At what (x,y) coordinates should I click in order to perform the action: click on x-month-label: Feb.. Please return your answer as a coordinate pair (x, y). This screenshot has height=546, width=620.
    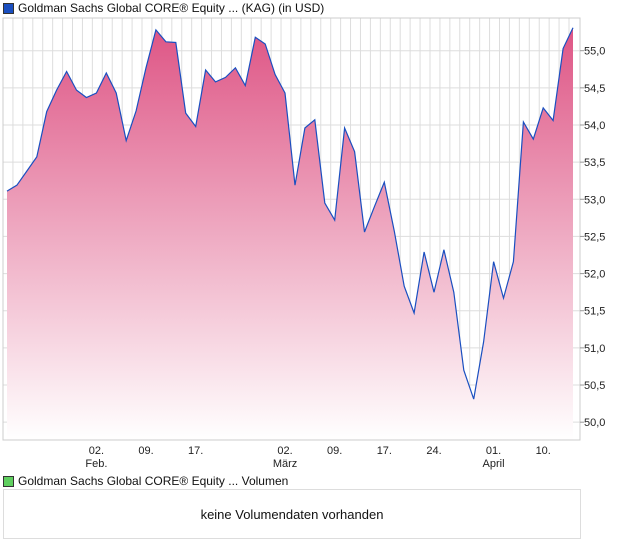
    Looking at the image, I should click on (96, 464).